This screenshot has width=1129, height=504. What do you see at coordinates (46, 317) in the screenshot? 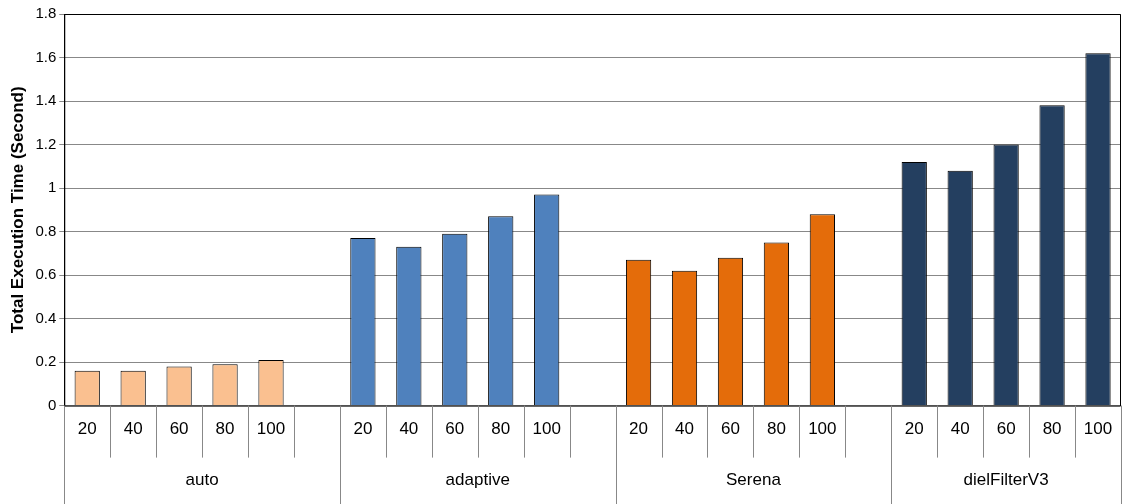
I see `y-tick-label: 0.4` at bounding box center [46, 317].